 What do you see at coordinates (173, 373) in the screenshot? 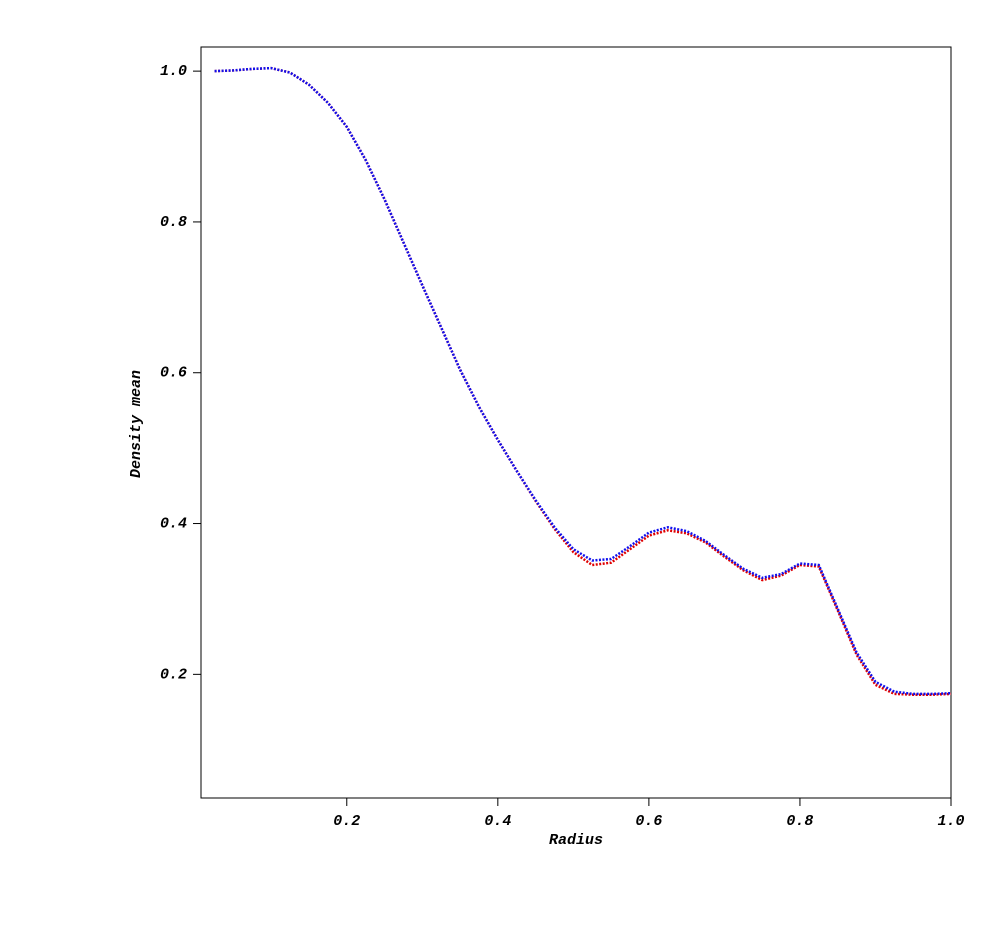
I see `y-tick-label: 0.6` at bounding box center [173, 373].